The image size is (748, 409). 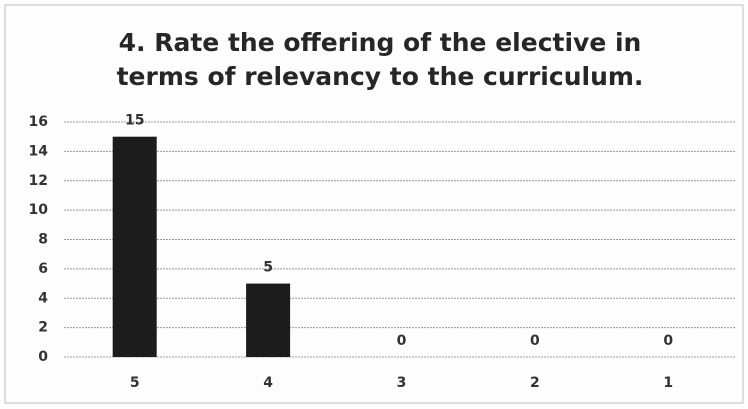 I want to click on x-tick-label: 4, so click(x=268, y=383).